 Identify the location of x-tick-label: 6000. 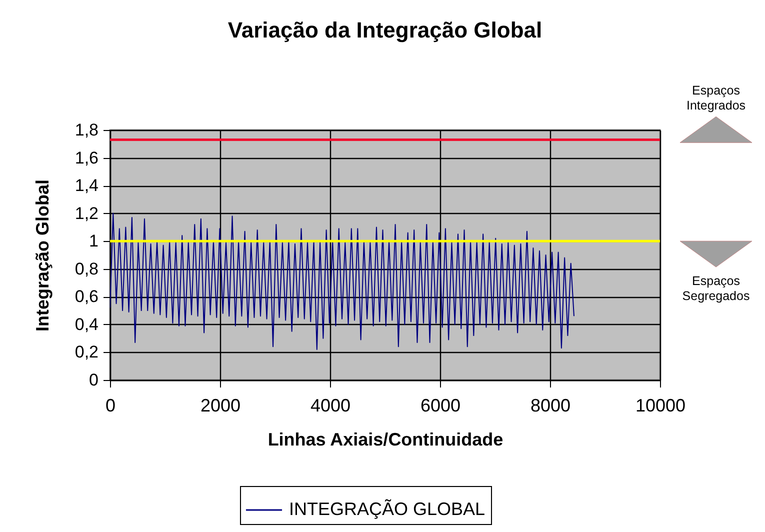
(440, 406).